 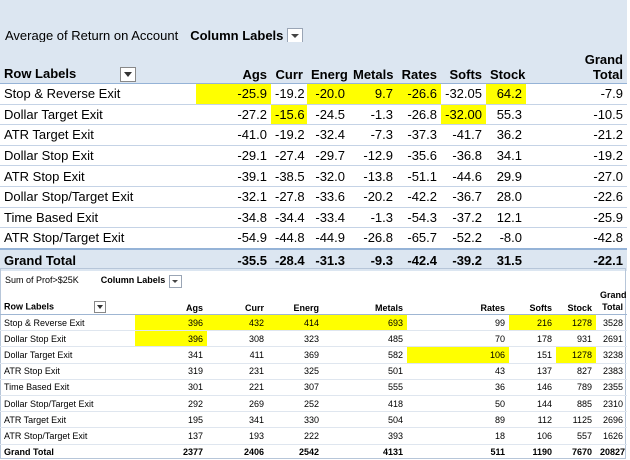 What do you see at coordinates (365, 323) in the screenshot?
I see `value-cell: 693` at bounding box center [365, 323].